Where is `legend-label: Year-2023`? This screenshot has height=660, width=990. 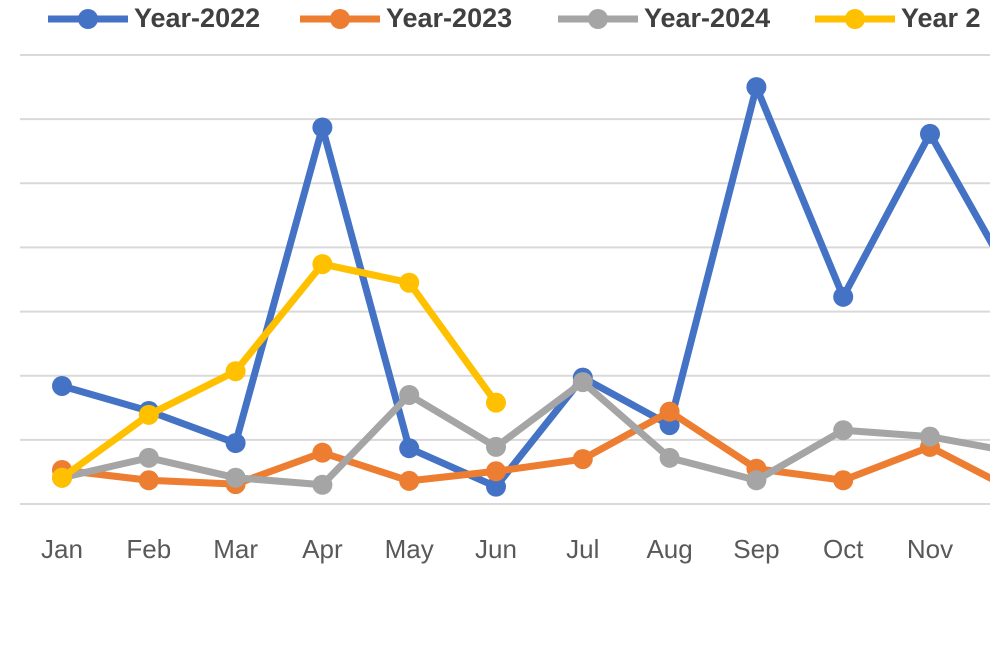 legend-label: Year-2023 is located at coordinates (449, 18).